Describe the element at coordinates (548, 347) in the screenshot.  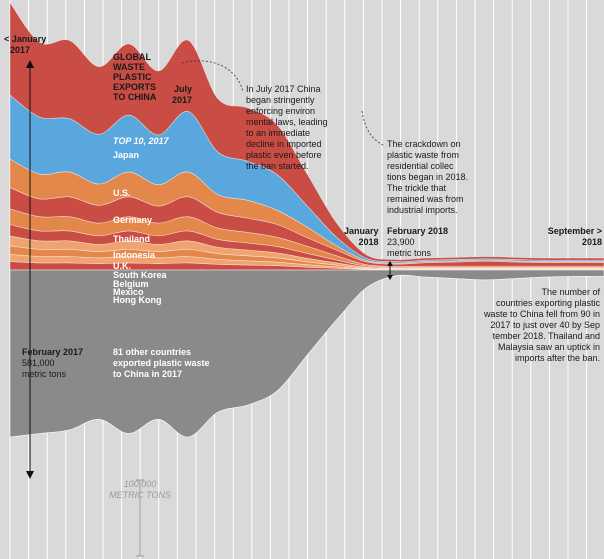
I see `label-line: Malaysia saw an uptick in` at that location.